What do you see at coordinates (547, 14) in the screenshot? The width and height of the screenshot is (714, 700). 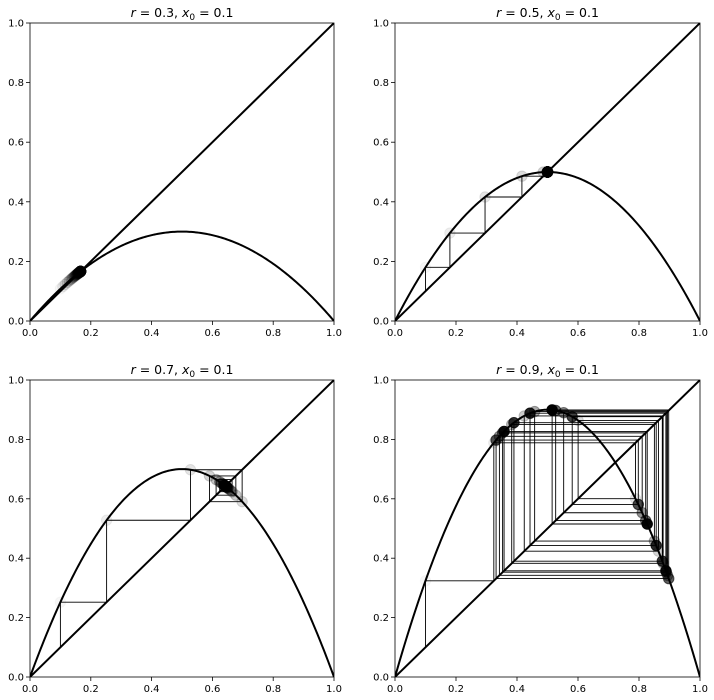 I see `panel-title: r = 0.5, x0 = 0.1` at bounding box center [547, 14].